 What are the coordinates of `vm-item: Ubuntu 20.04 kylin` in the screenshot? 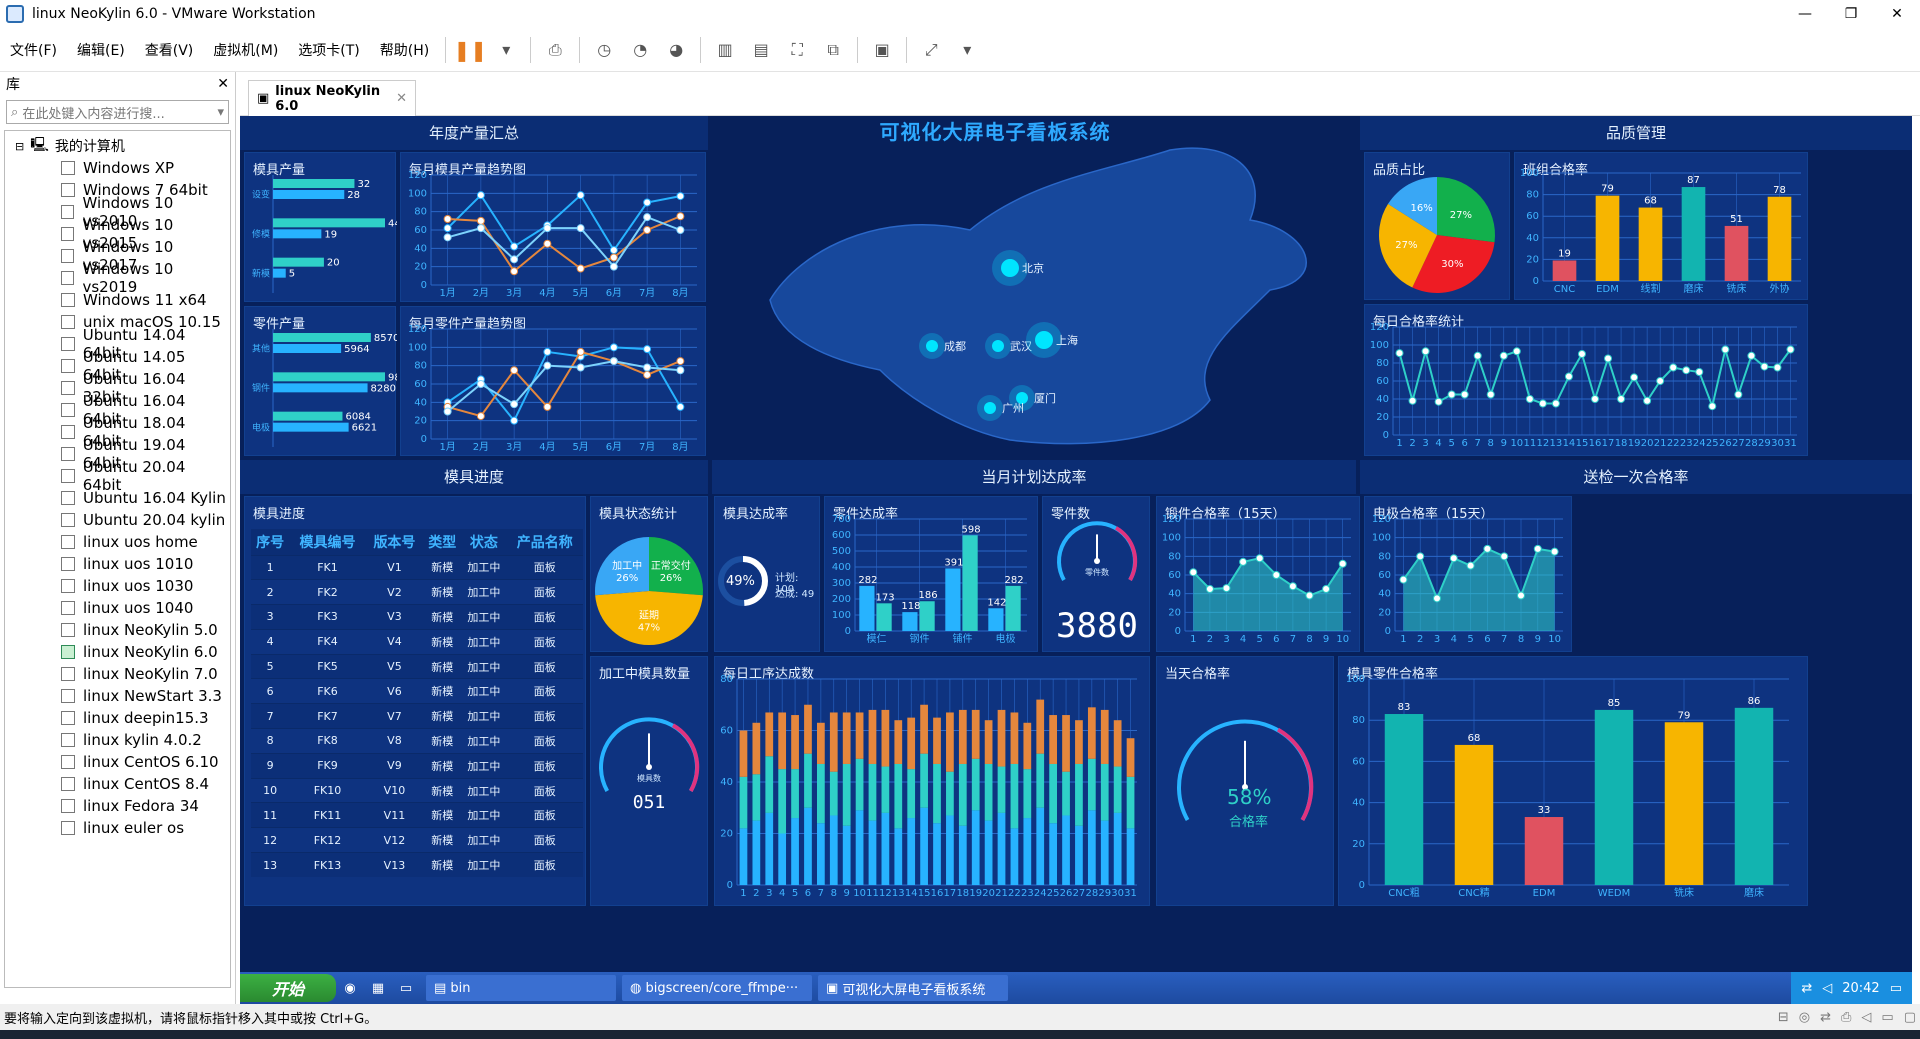 It's located at (117, 520).